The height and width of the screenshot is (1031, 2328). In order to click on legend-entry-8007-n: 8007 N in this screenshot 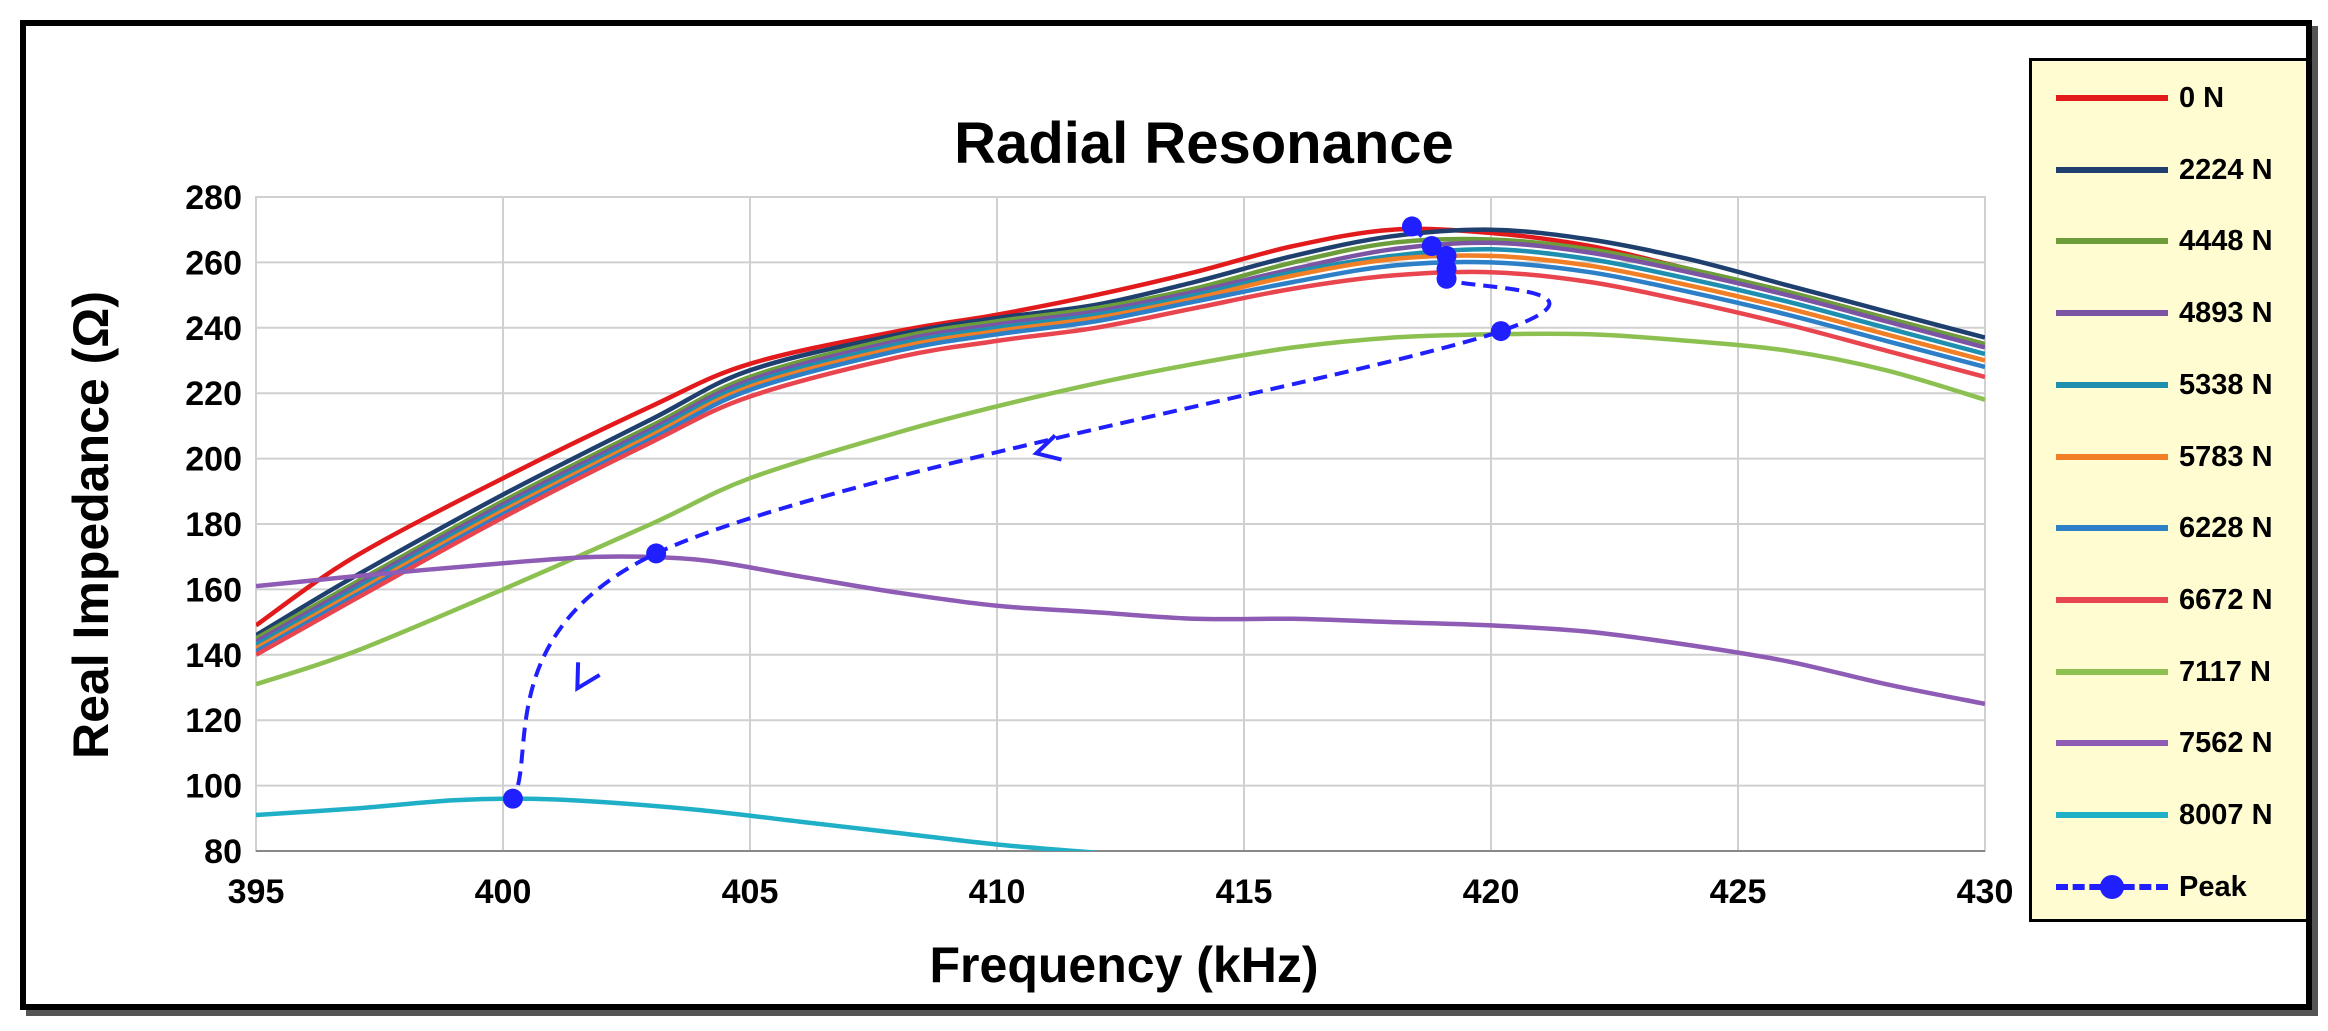, I will do `click(2169, 815)`.